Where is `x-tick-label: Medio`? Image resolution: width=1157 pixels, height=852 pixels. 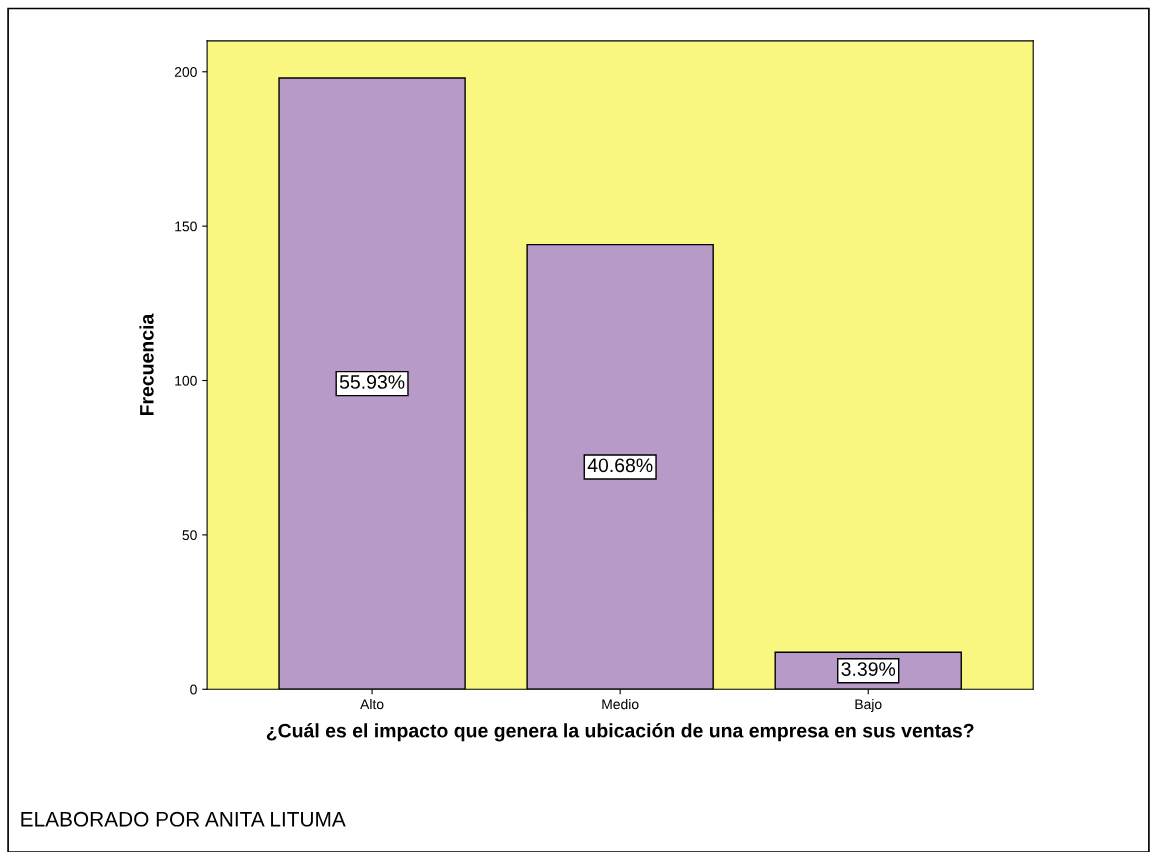
x-tick-label: Medio is located at coordinates (620, 704).